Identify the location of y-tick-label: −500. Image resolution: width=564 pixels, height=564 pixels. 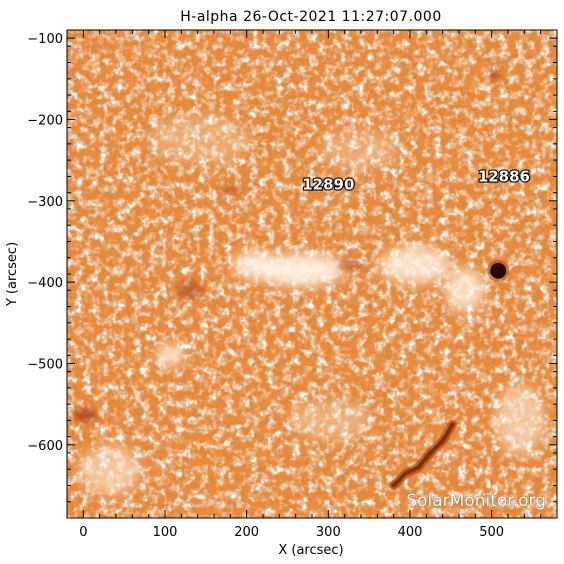
(45, 364).